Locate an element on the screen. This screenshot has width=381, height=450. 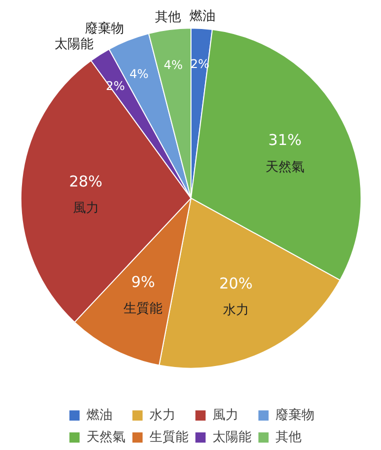
data-label: 9% is located at coordinates (143, 281).